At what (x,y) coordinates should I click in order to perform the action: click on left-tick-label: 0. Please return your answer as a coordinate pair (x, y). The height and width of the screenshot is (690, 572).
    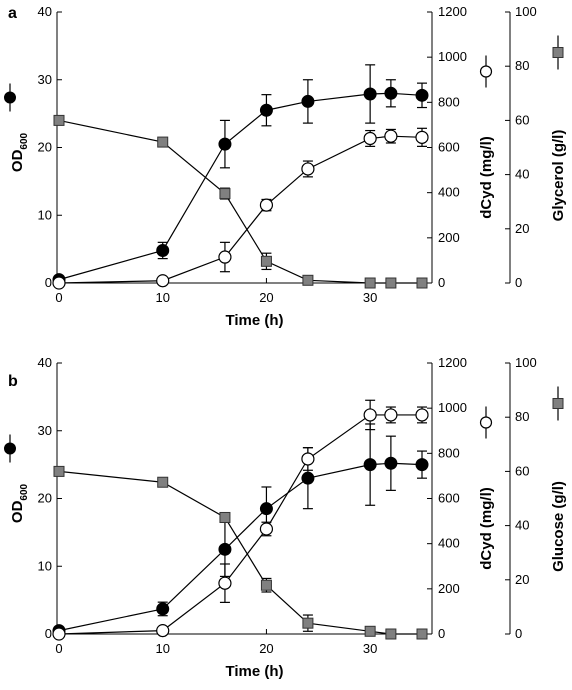
    Looking at the image, I should click on (48, 282).